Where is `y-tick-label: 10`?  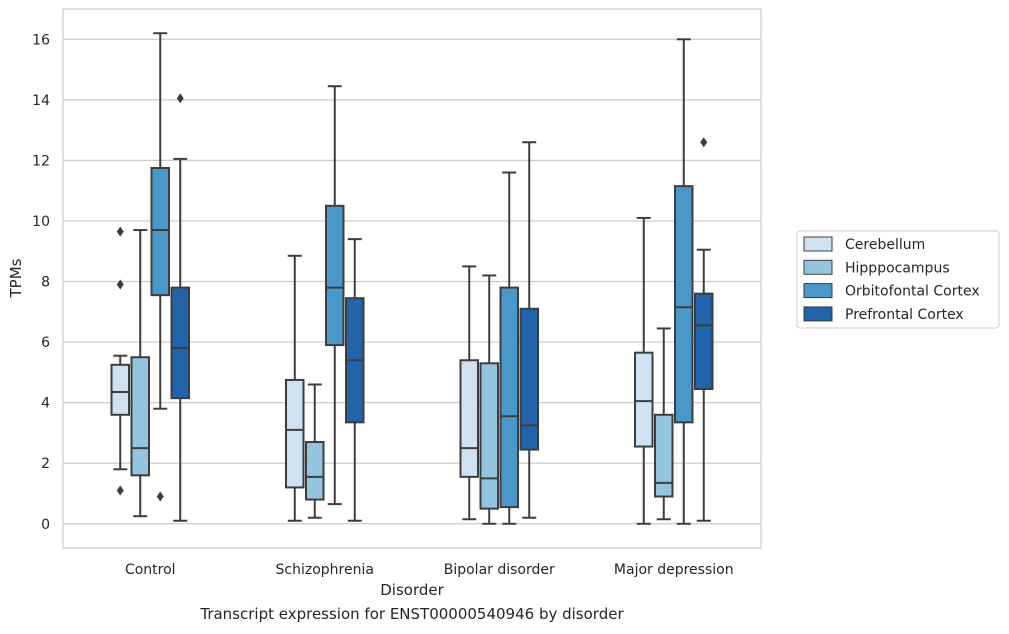
y-tick-label: 10 is located at coordinates (41, 222).